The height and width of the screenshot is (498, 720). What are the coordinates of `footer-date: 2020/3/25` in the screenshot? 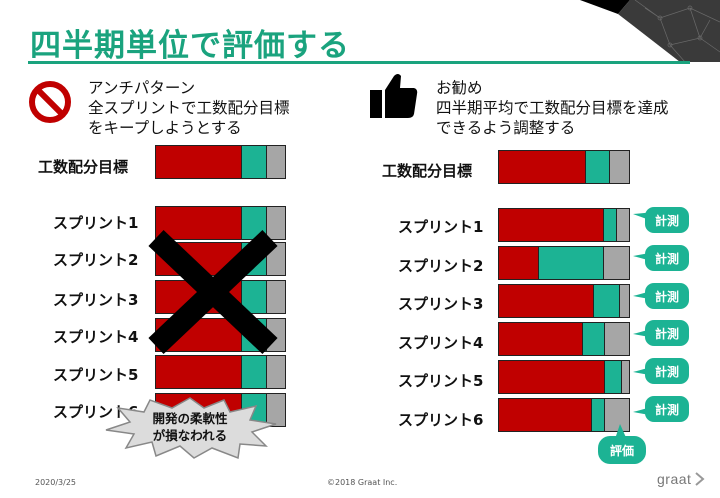 It's located at (56, 482).